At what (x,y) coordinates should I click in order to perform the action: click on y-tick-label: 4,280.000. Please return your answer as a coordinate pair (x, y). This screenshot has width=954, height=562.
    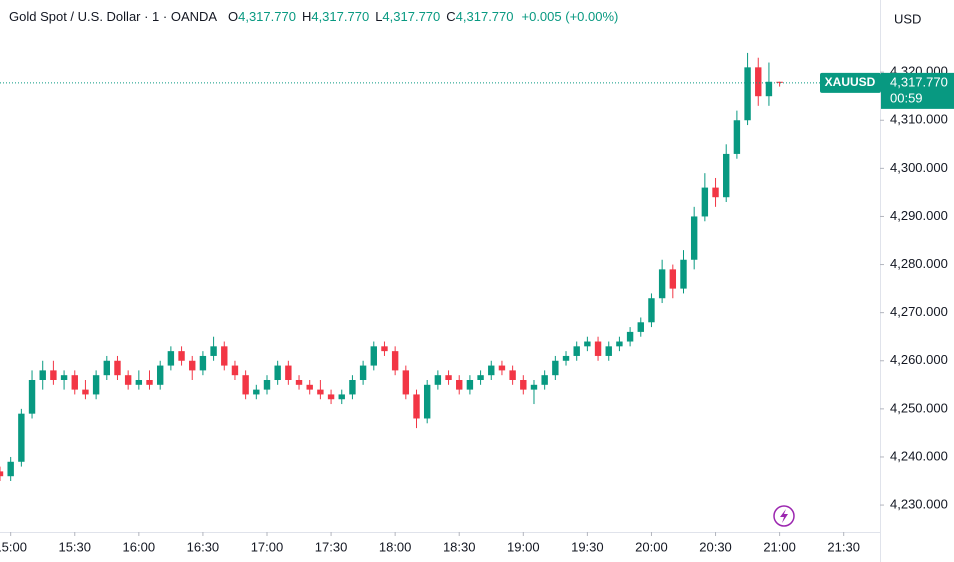
    Looking at the image, I should click on (919, 263).